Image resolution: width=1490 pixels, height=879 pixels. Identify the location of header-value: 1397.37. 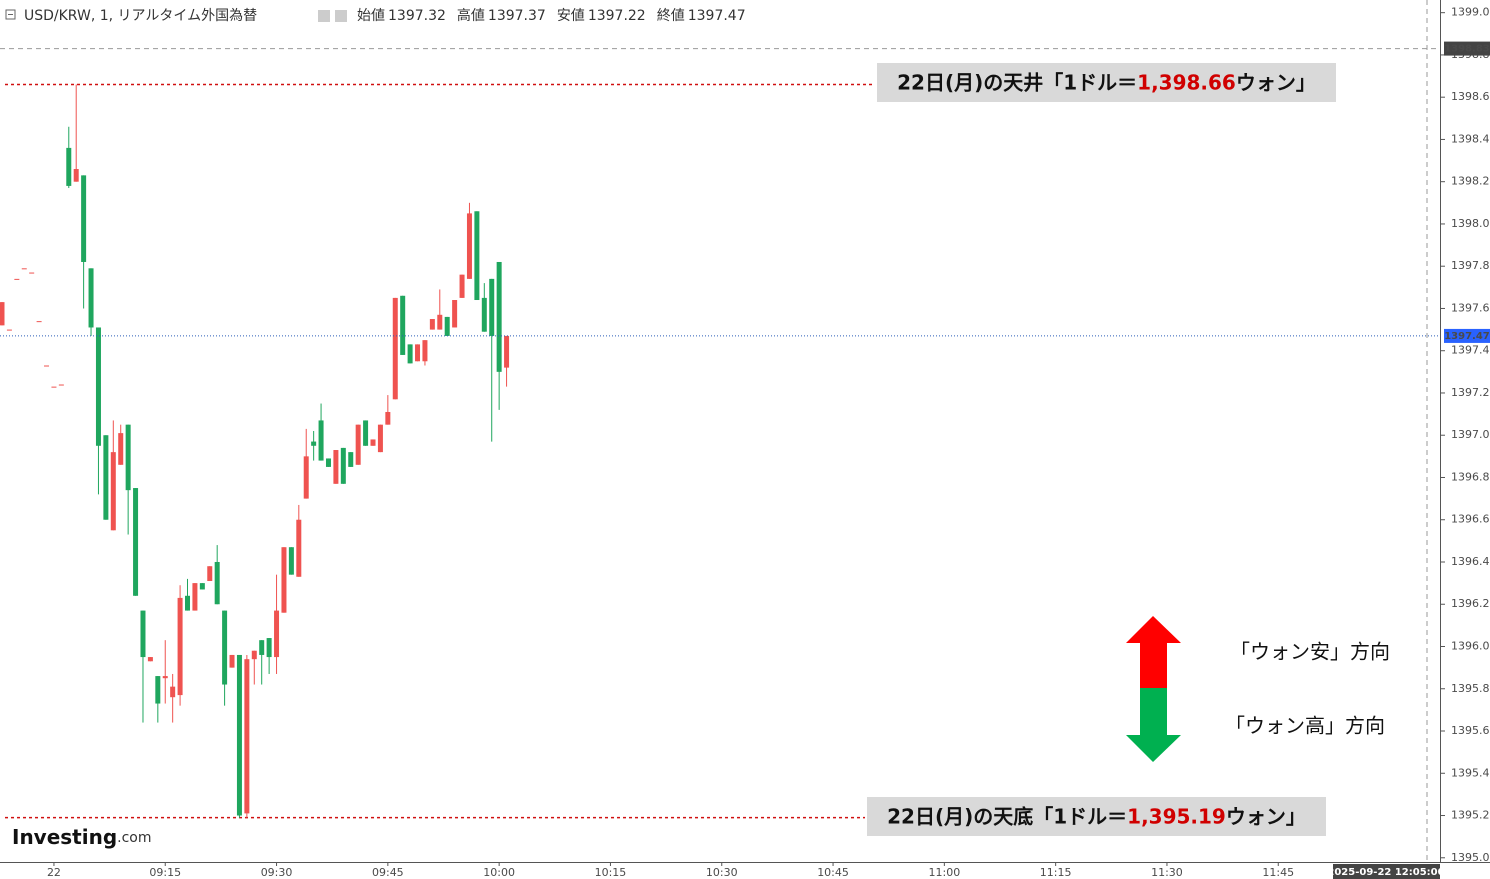
(517, 16).